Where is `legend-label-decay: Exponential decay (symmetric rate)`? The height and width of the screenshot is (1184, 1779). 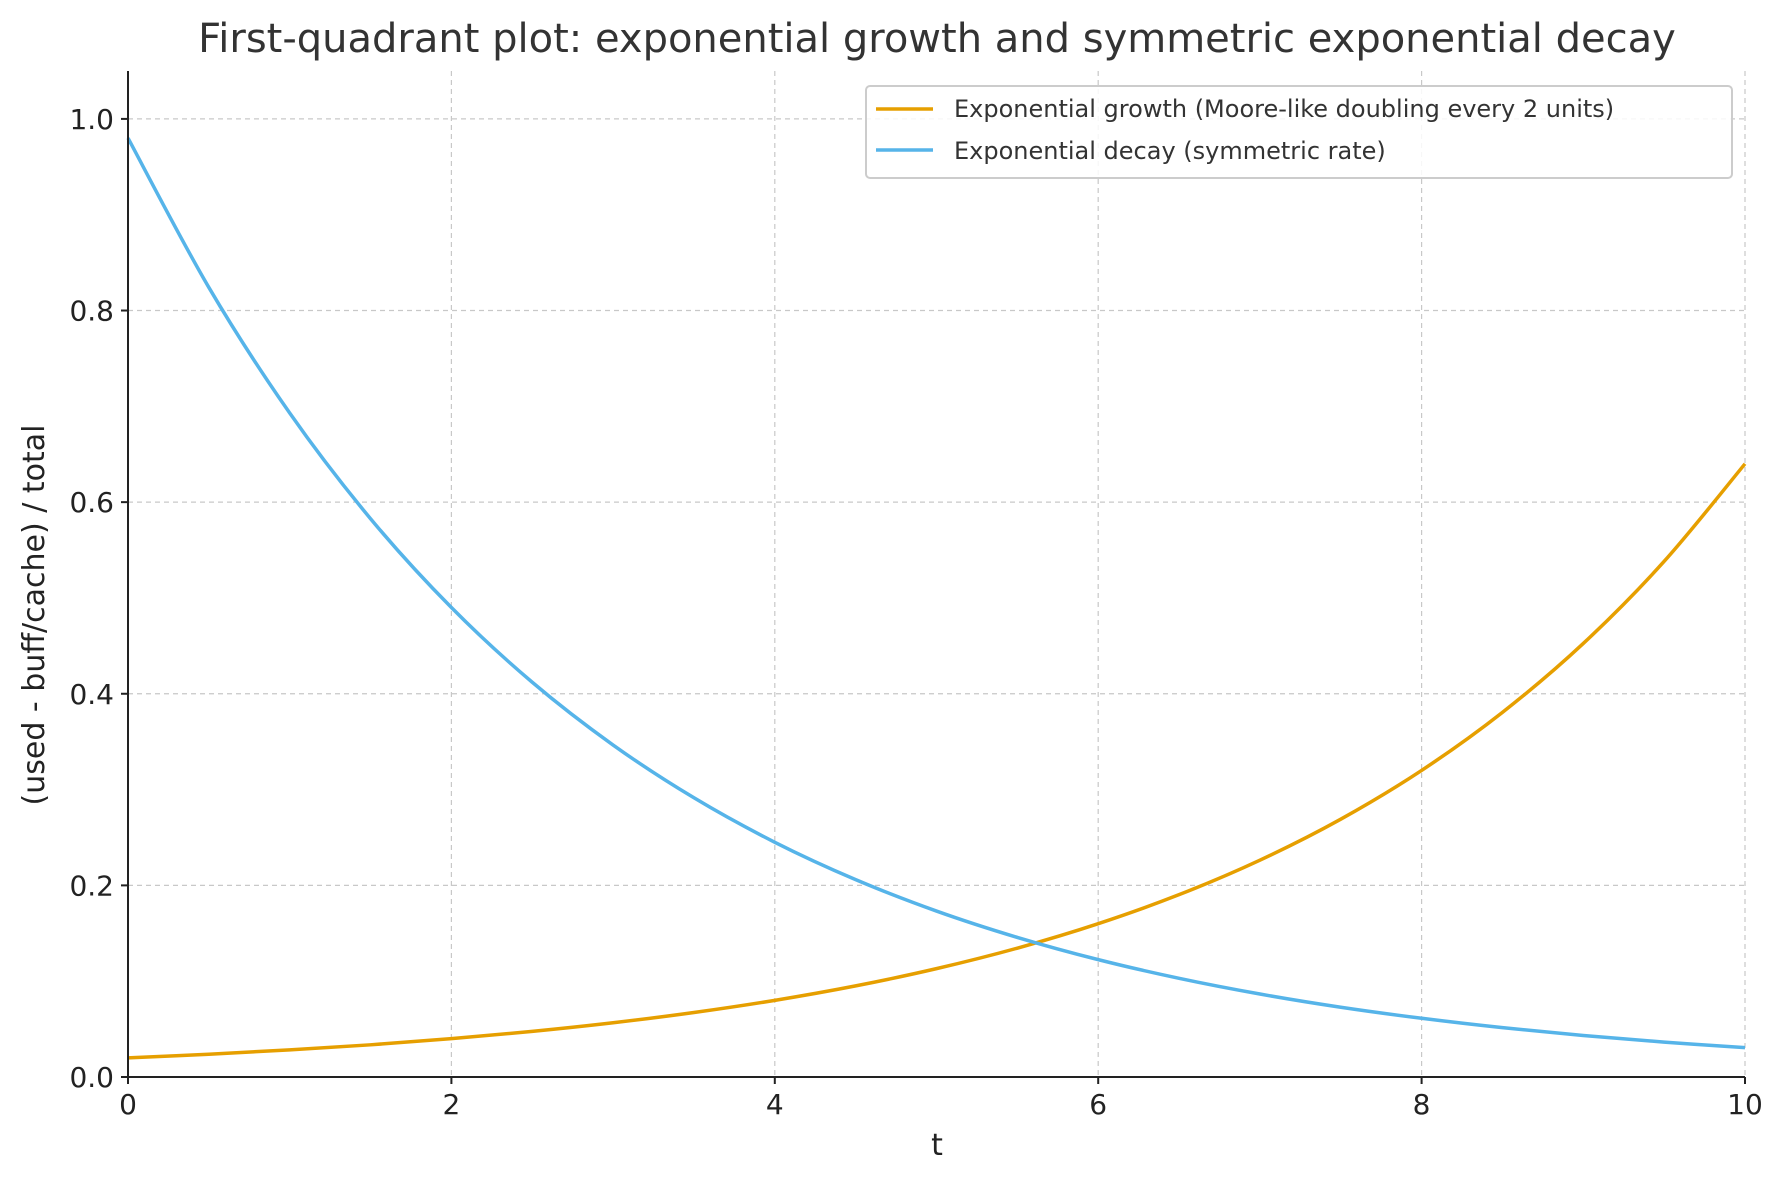 legend-label-decay: Exponential decay (symmetric rate) is located at coordinates (1170, 151).